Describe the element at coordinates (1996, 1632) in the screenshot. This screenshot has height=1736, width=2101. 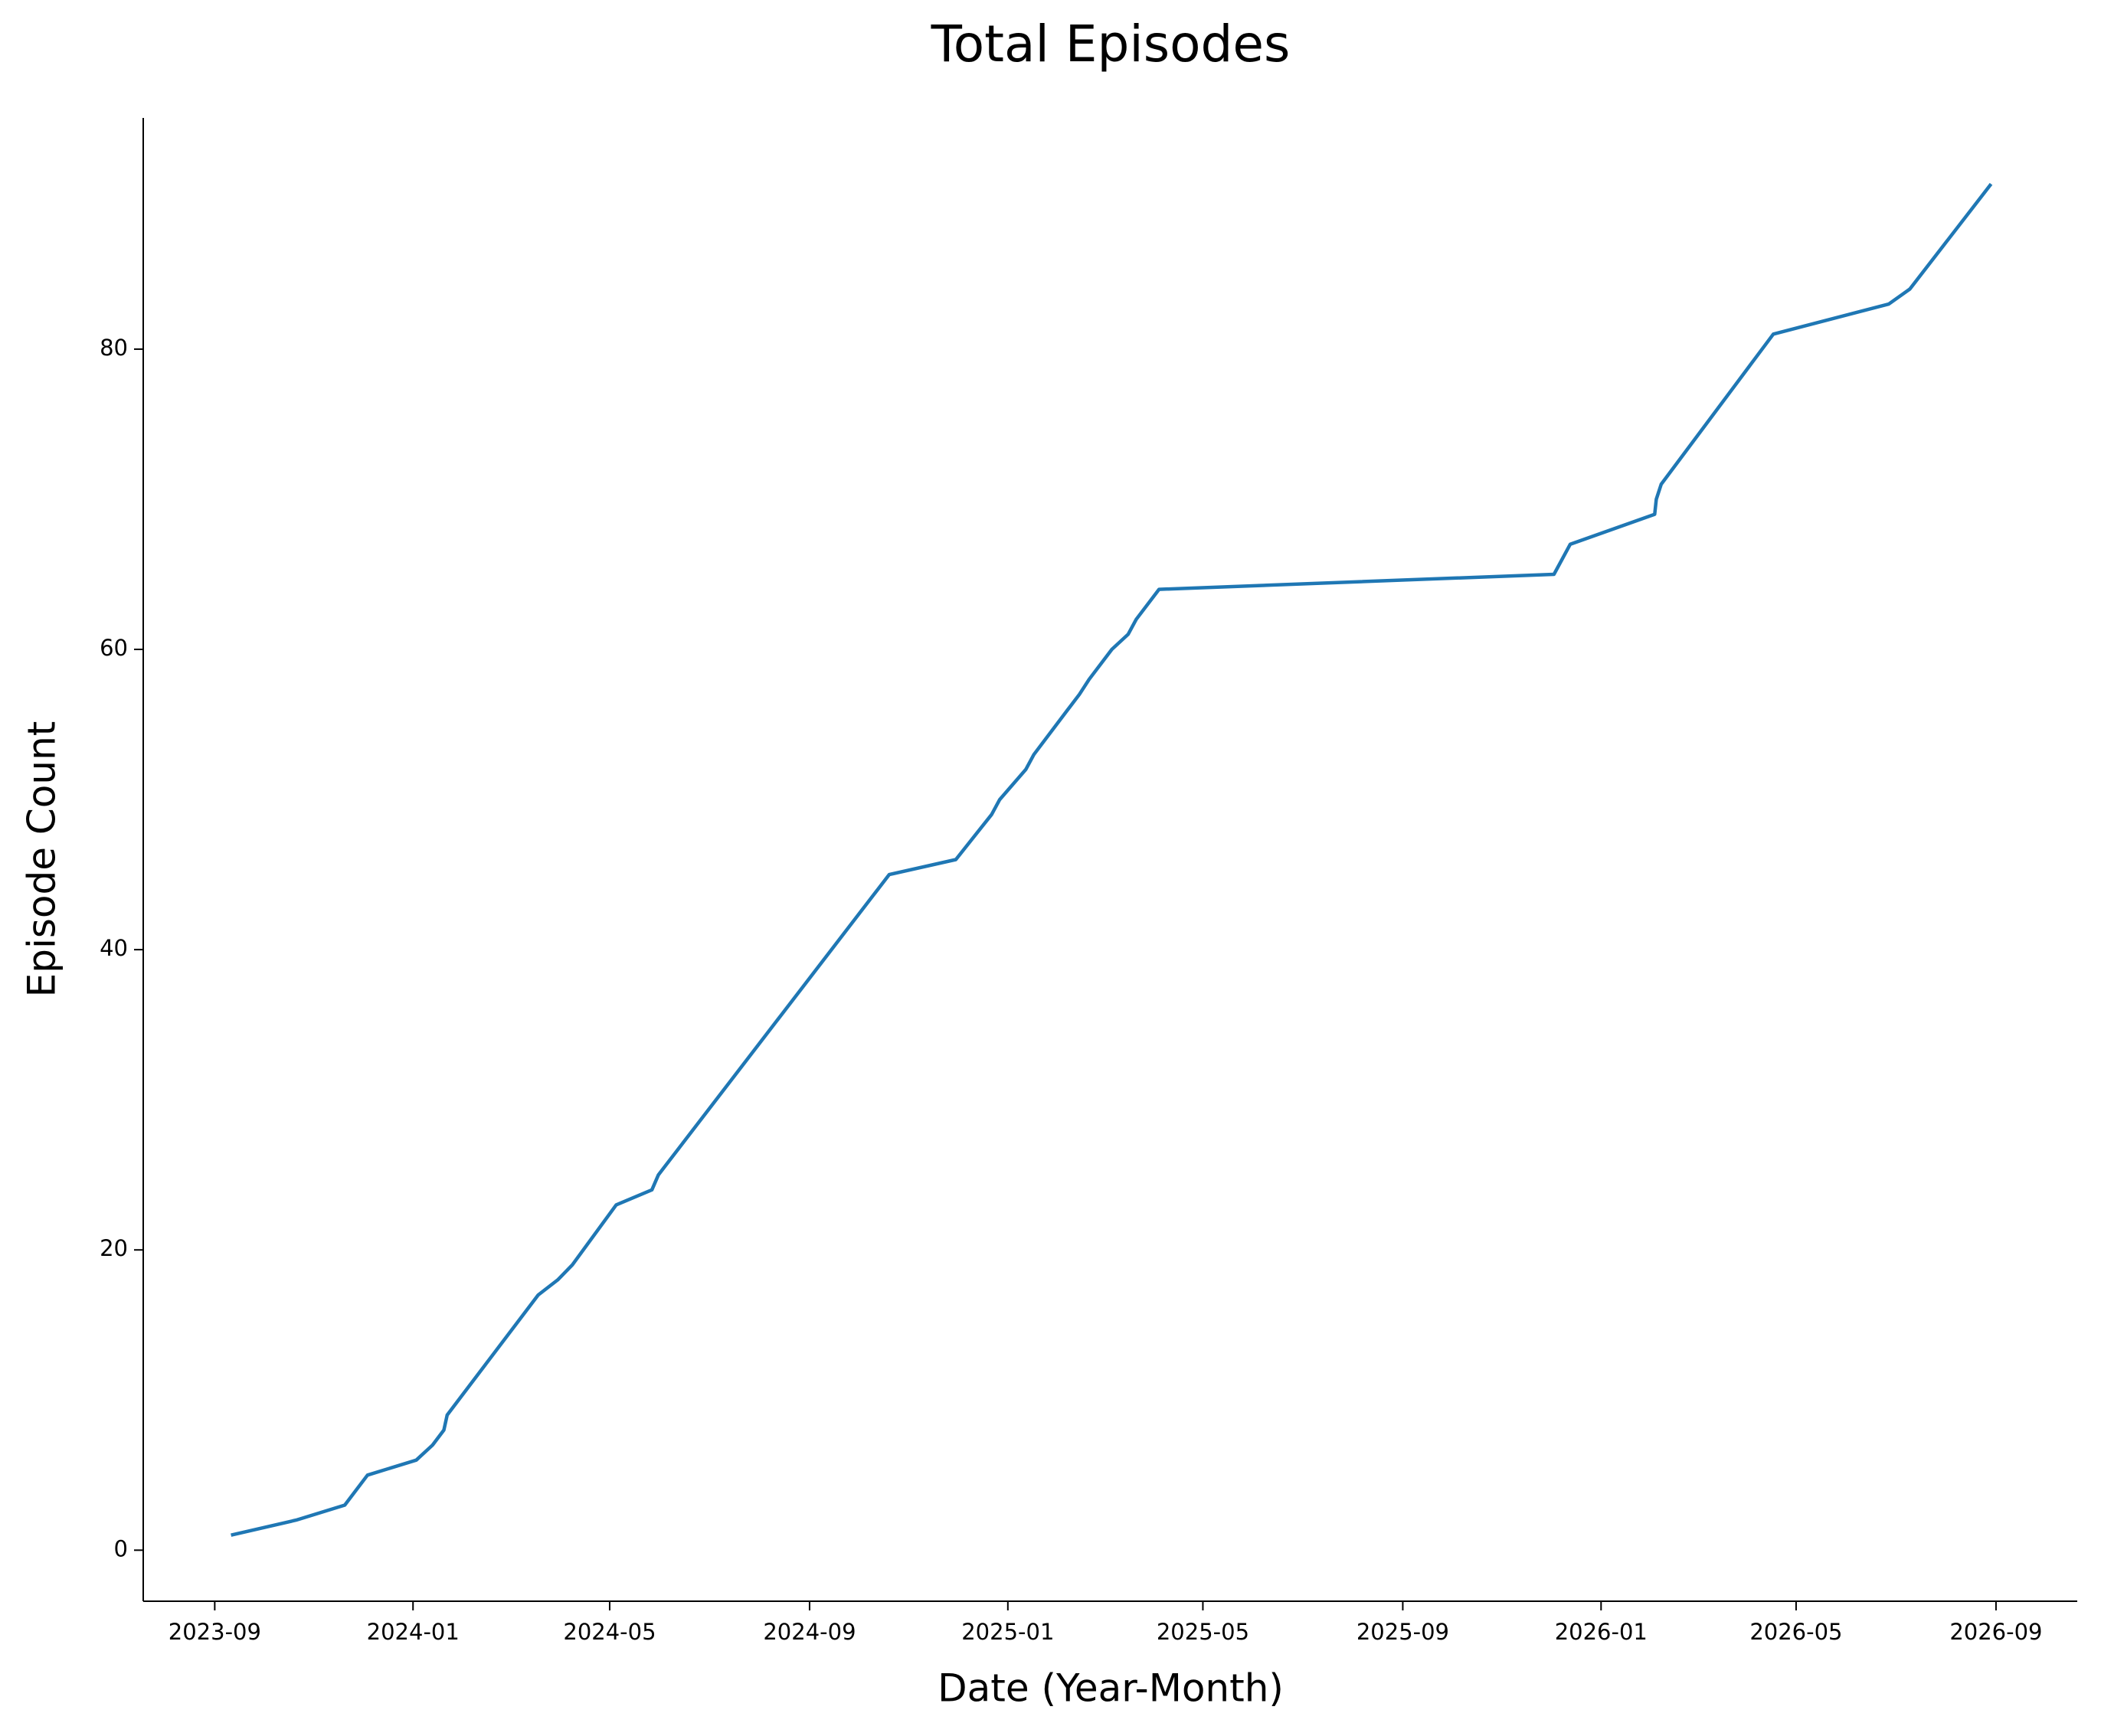
I see `x-tick-label: 2026-09` at that location.